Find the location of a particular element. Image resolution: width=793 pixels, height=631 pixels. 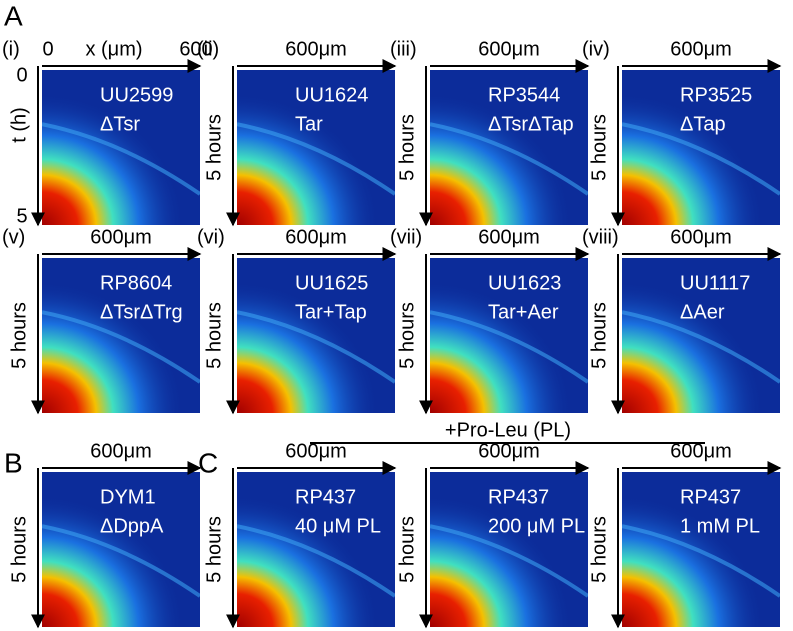

genotype: Tar+Tap is located at coordinates (331, 312).